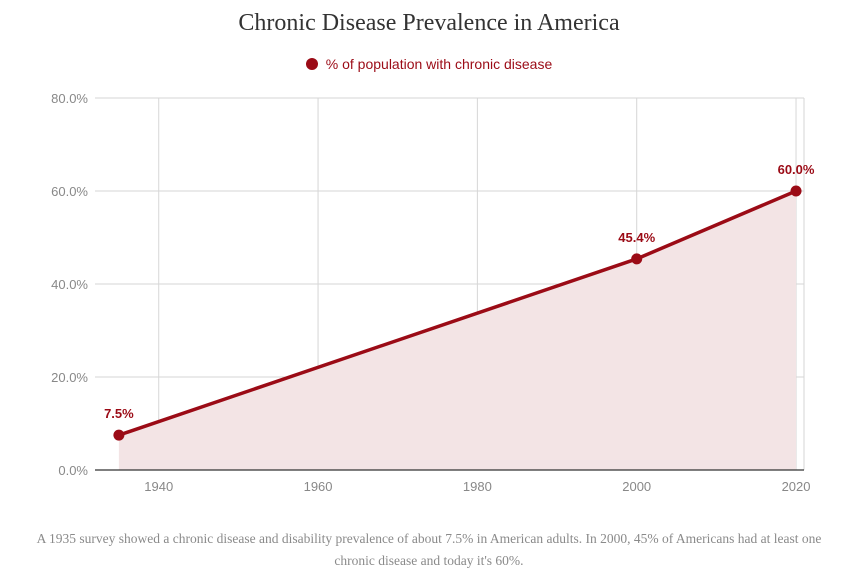  Describe the element at coordinates (69, 377) in the screenshot. I see `y-tick-label: 20.0%` at that location.